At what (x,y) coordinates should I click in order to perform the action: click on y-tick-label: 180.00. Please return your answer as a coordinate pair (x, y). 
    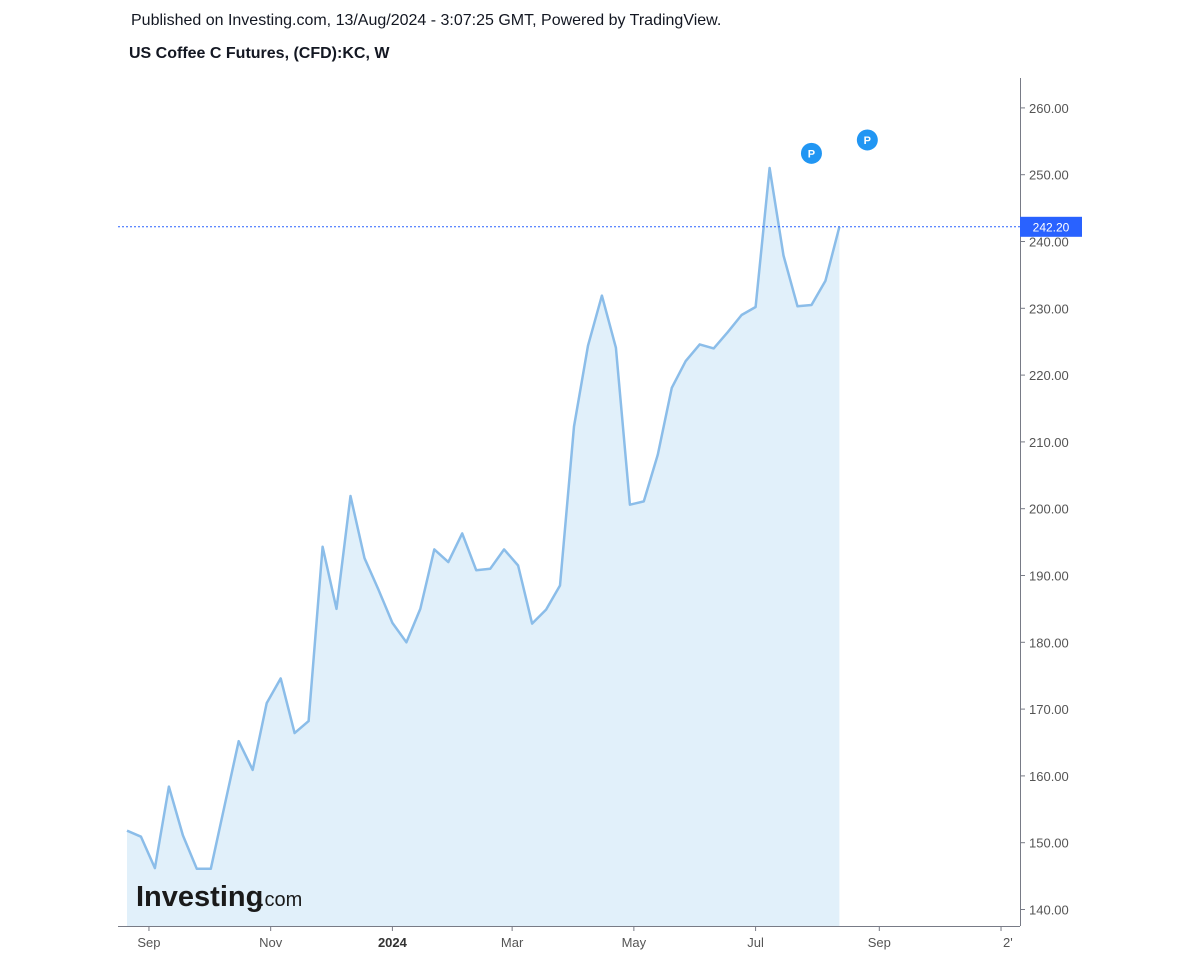
    Looking at the image, I should click on (1049, 642).